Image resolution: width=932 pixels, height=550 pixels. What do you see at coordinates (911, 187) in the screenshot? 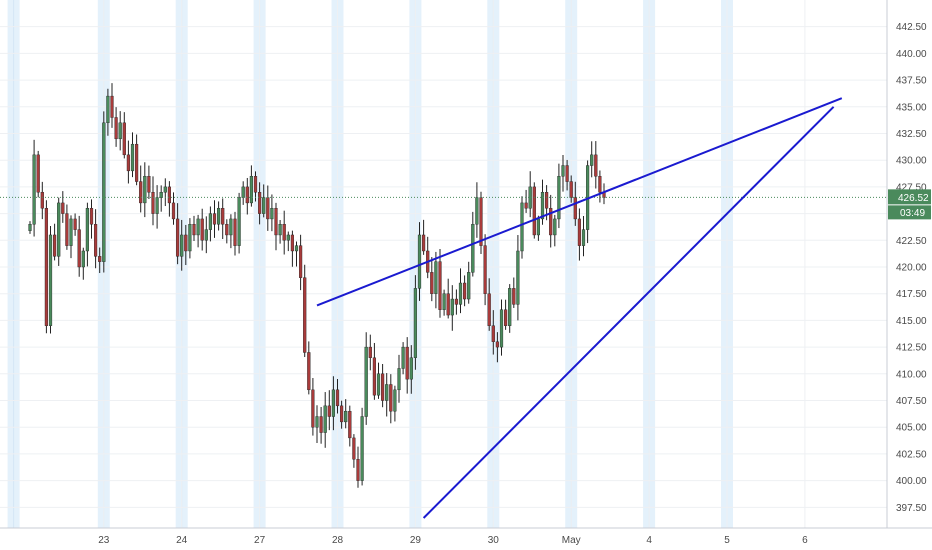
I see `price-tick-label: 427.50` at bounding box center [911, 187].